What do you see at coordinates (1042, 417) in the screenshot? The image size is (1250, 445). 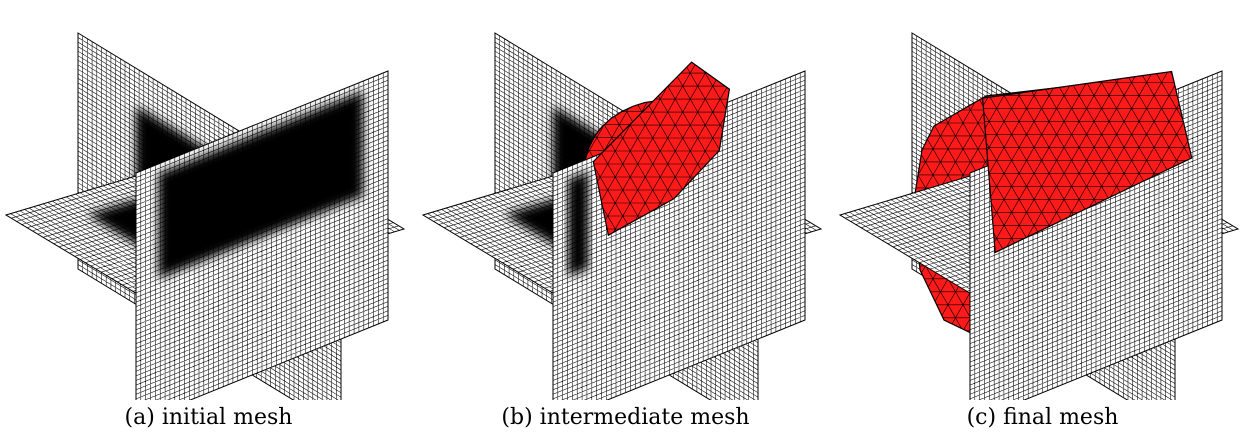 I see `caption-final-mesh: (c) final mesh` at bounding box center [1042, 417].